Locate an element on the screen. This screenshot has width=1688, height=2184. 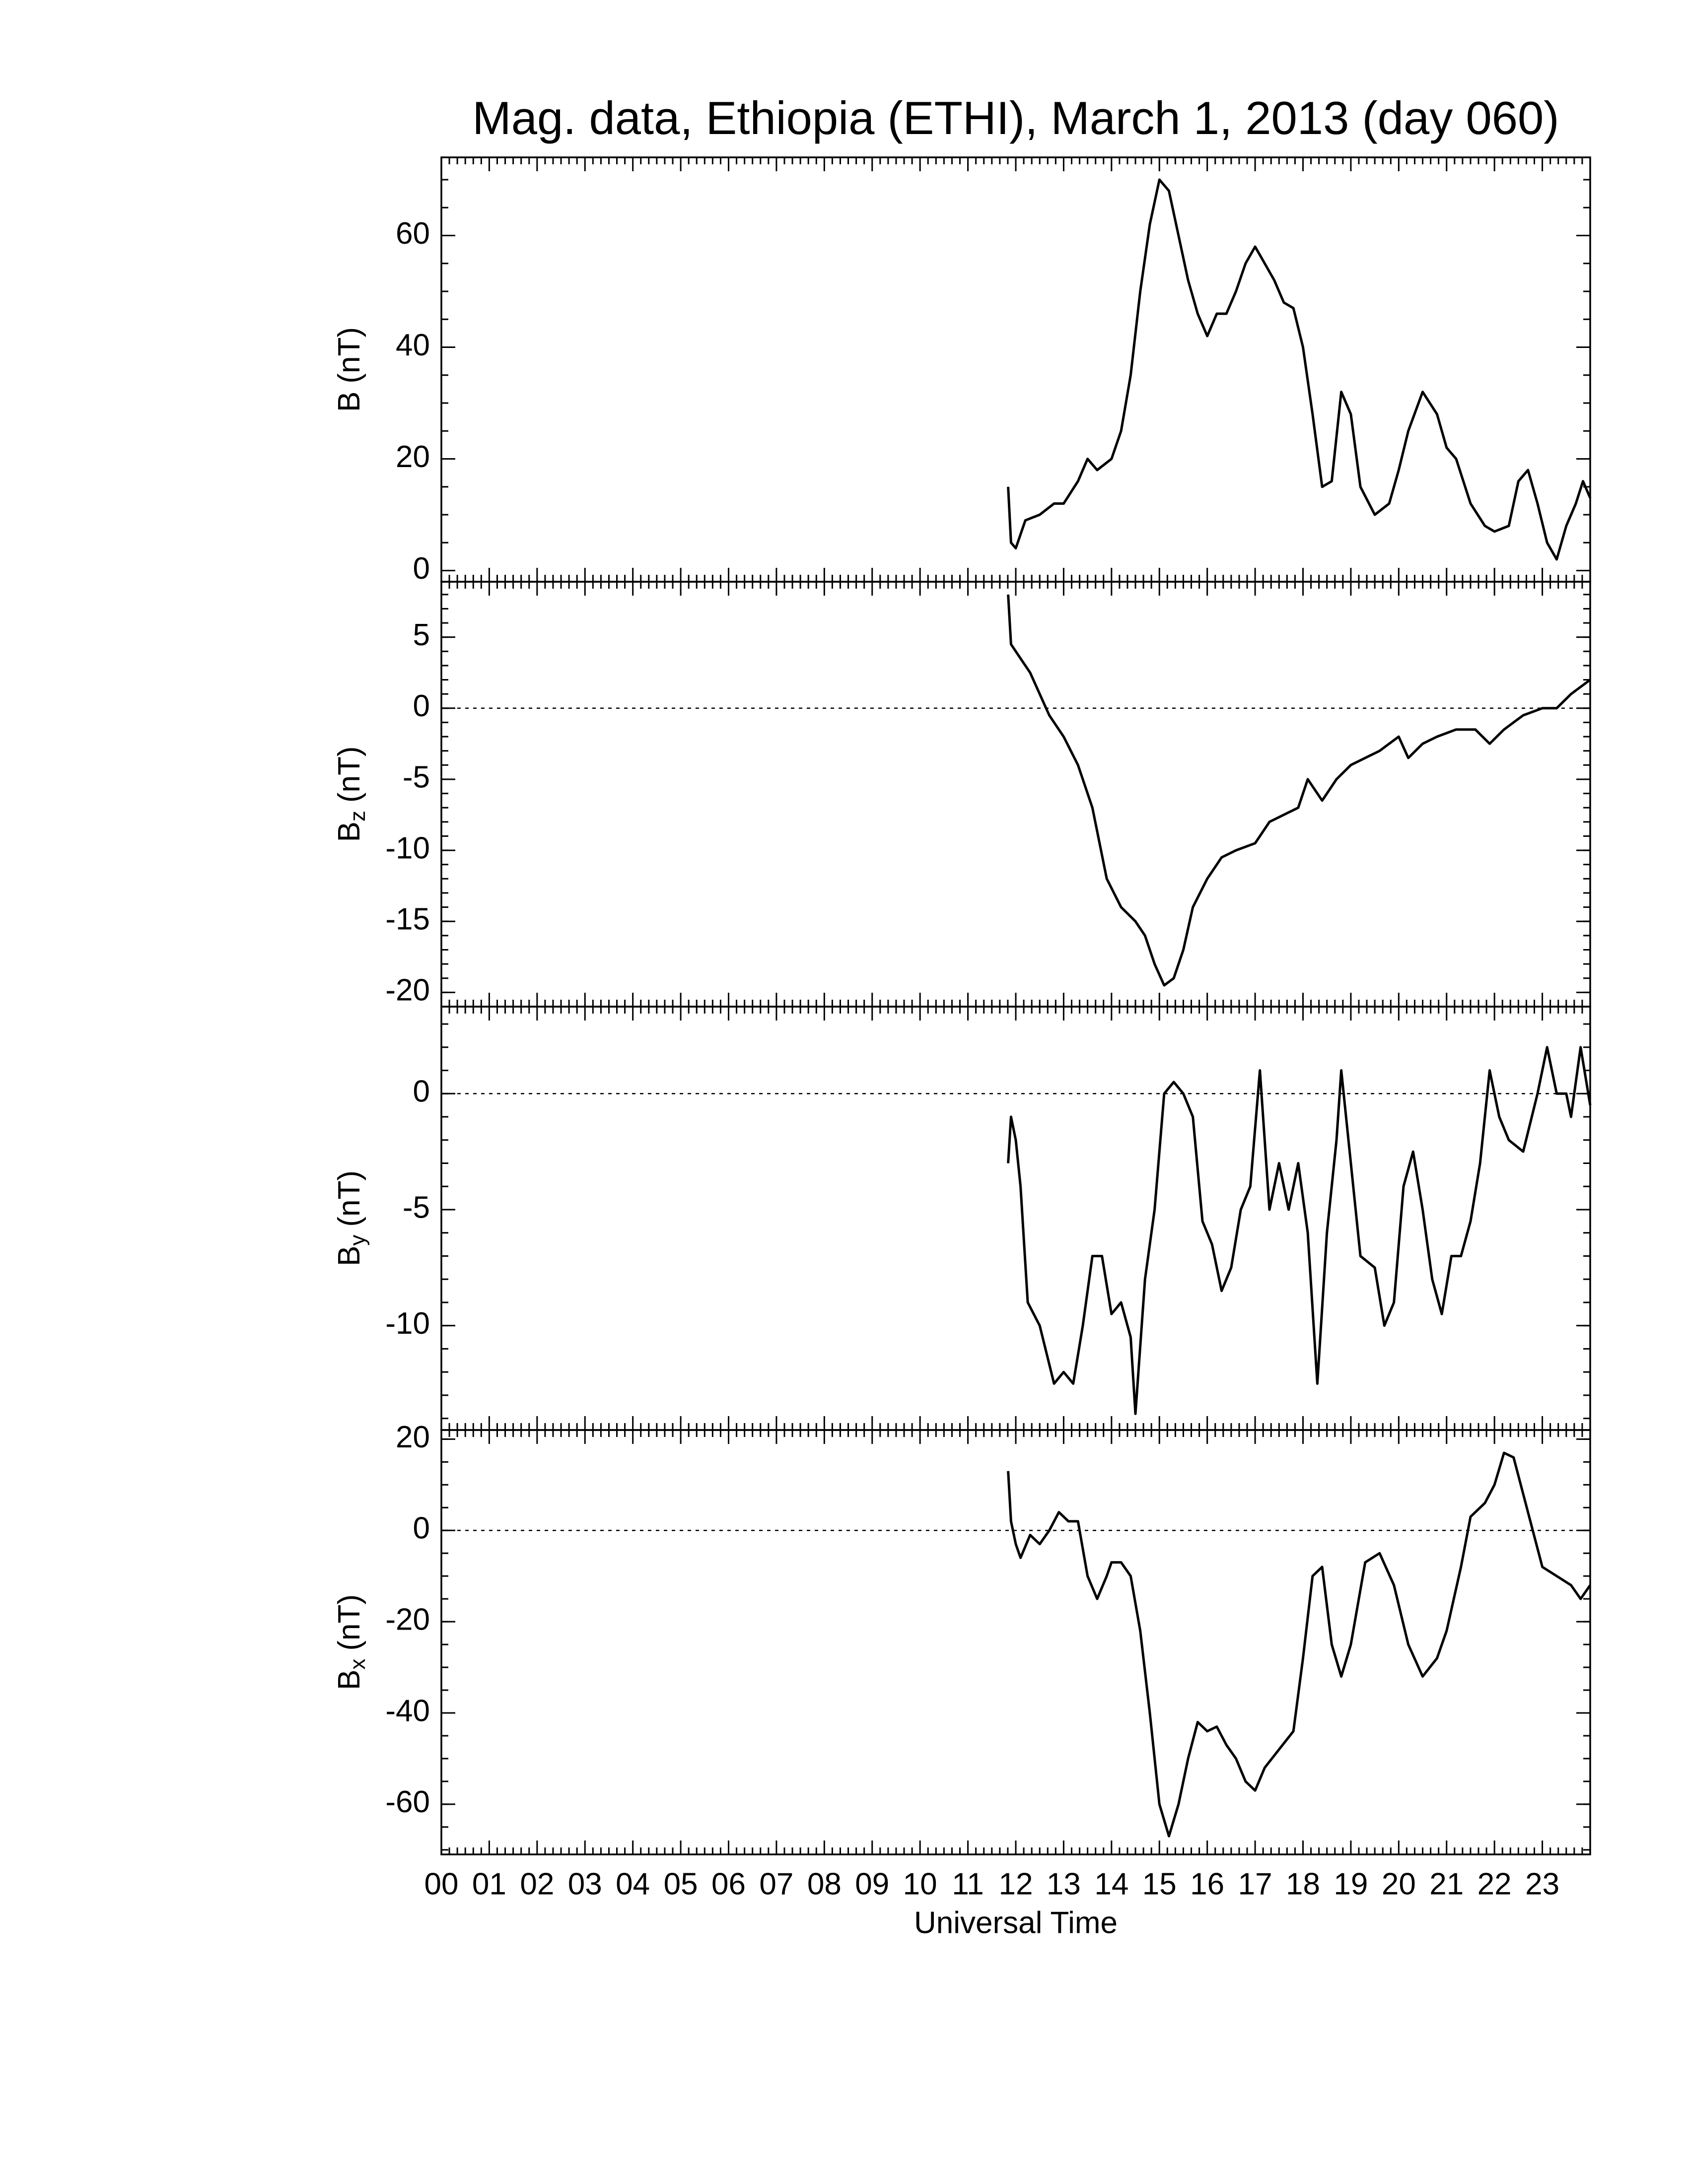
y-tick-label: 40 is located at coordinates (413, 345).